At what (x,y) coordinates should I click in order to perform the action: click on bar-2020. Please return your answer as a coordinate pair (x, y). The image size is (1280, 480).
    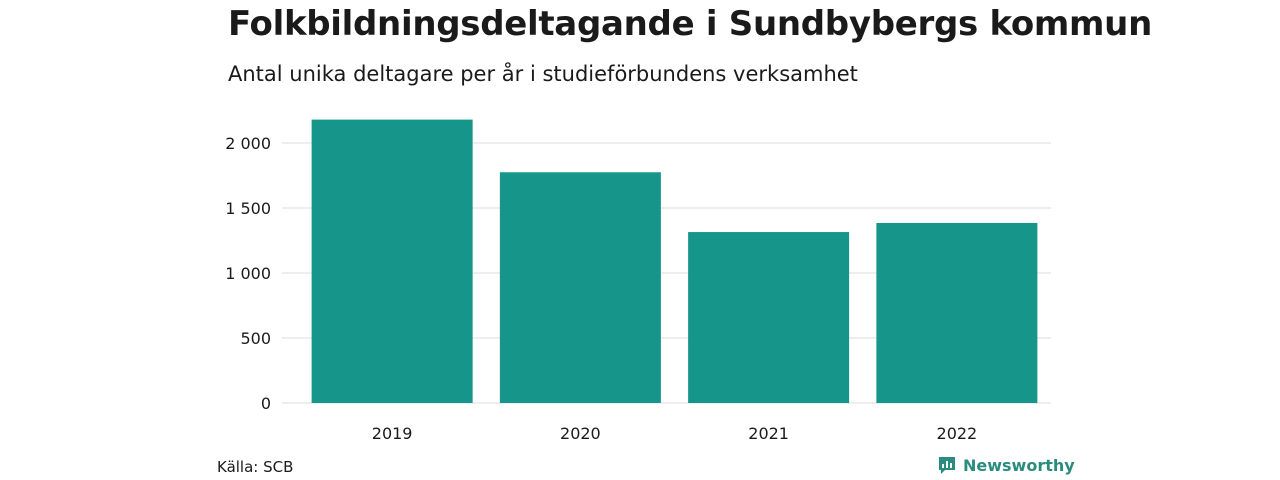
    Looking at the image, I should click on (580, 287).